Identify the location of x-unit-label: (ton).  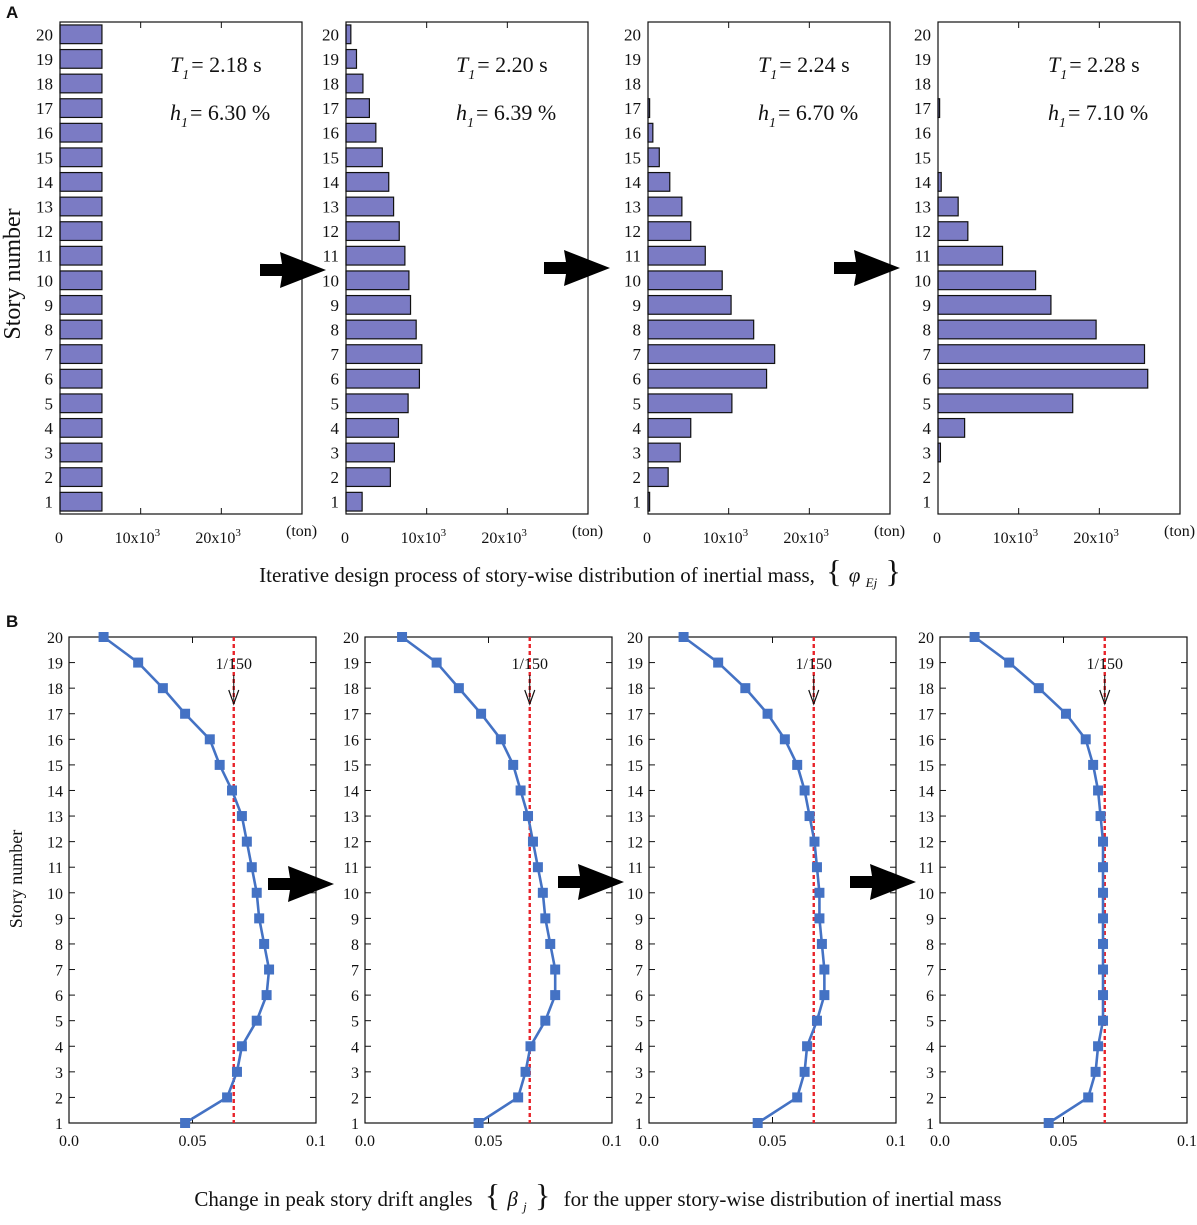
(587, 531).